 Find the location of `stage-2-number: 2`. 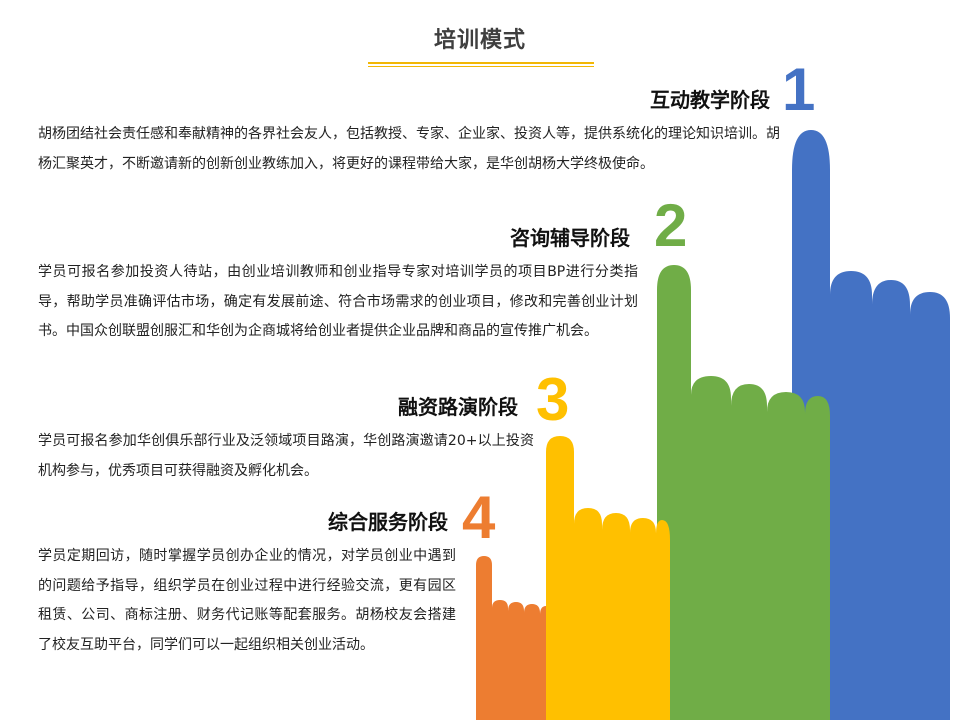

stage-2-number: 2 is located at coordinates (671, 225).